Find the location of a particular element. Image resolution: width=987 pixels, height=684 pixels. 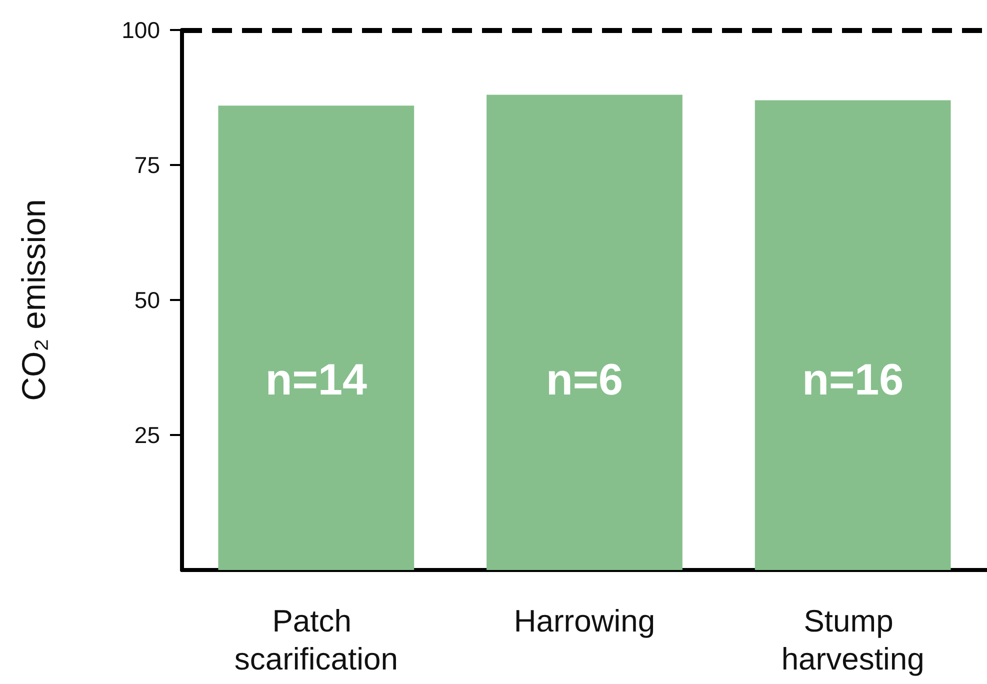

annotation: n=16 is located at coordinates (853, 380).